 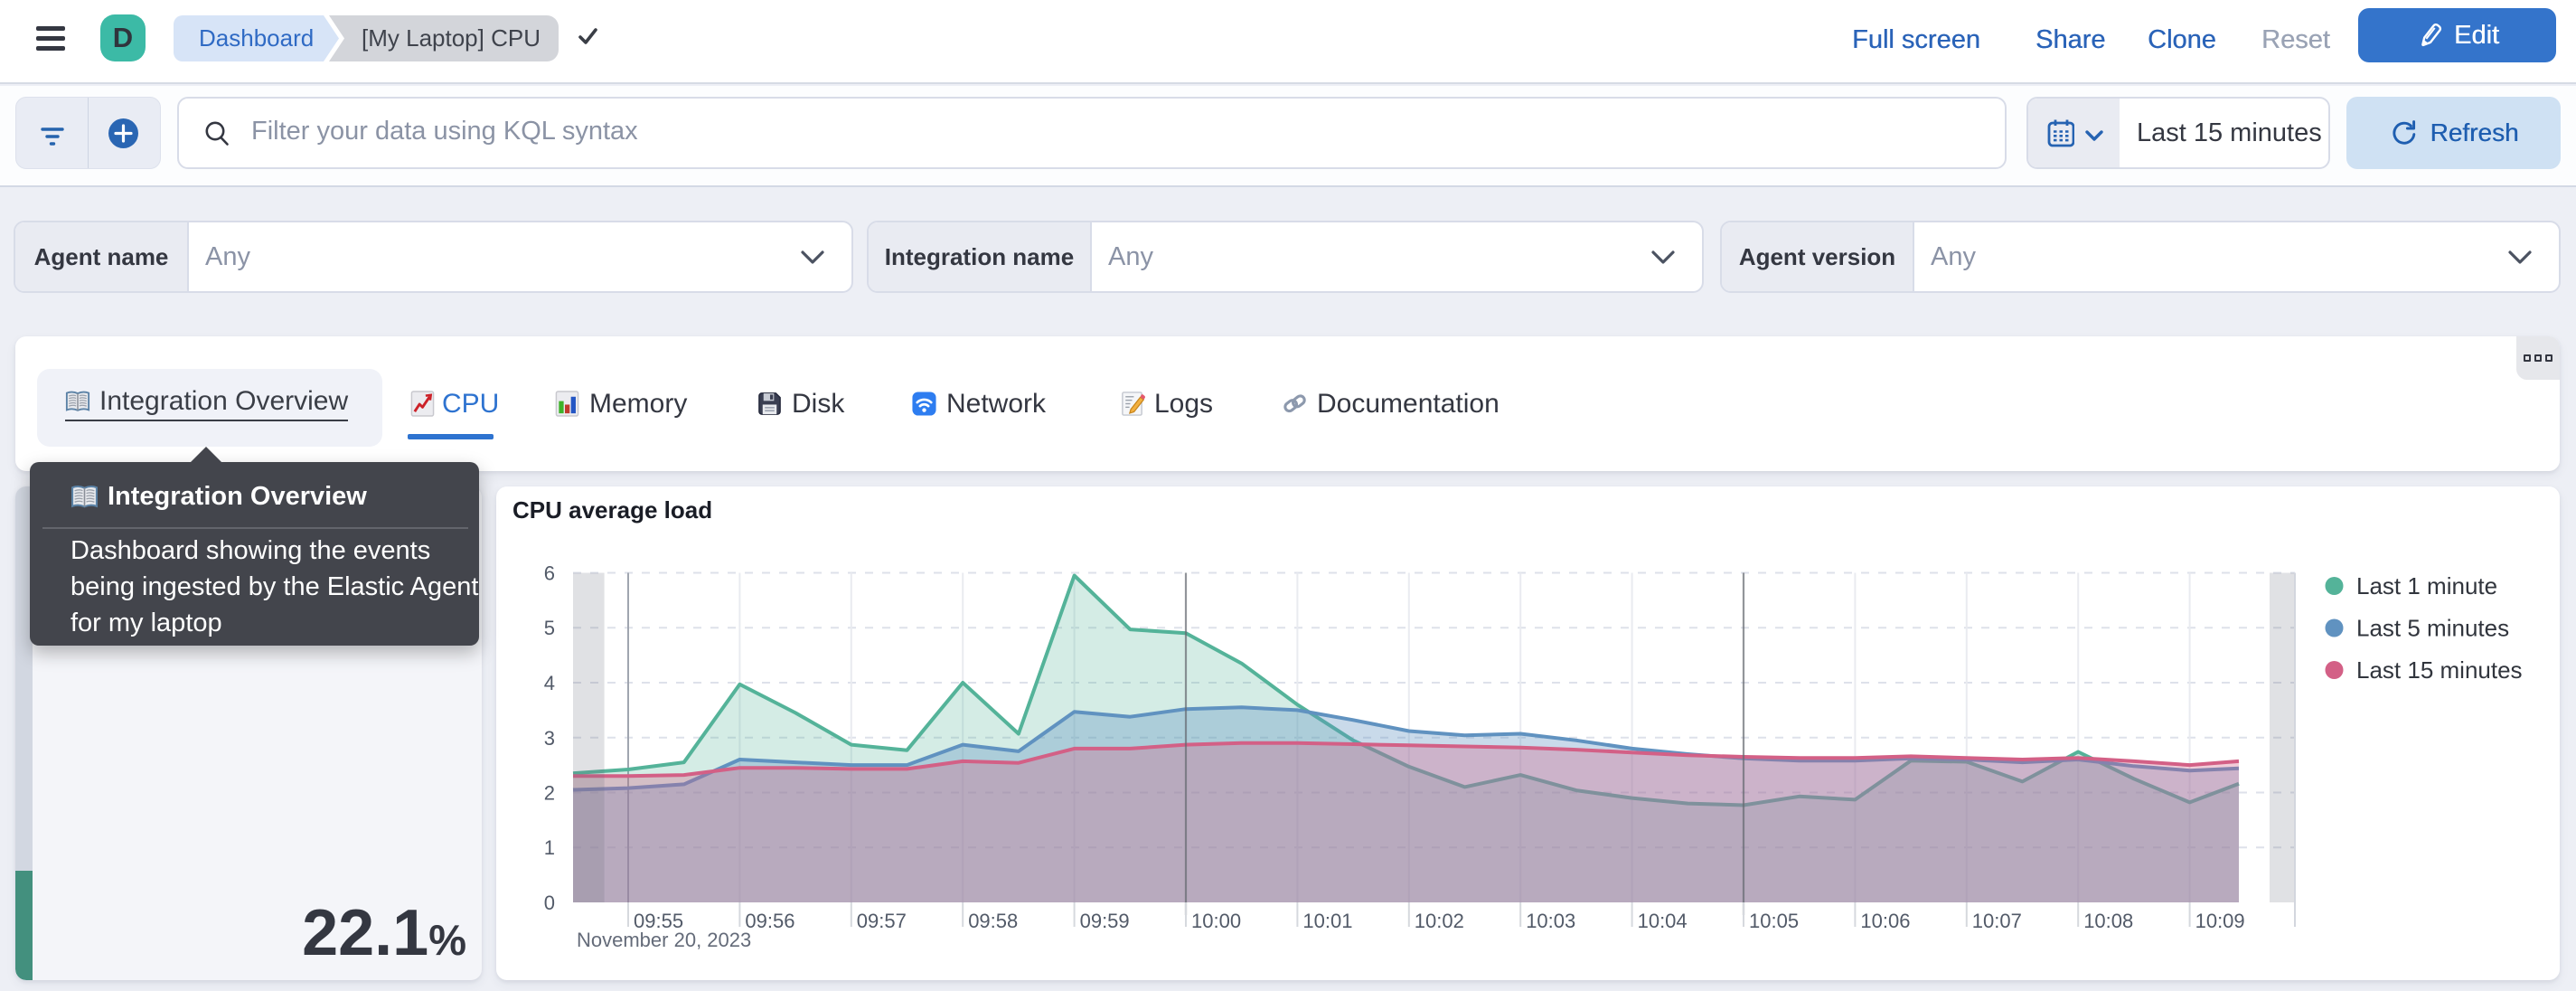 I want to click on svg-text: 6, so click(x=549, y=573).